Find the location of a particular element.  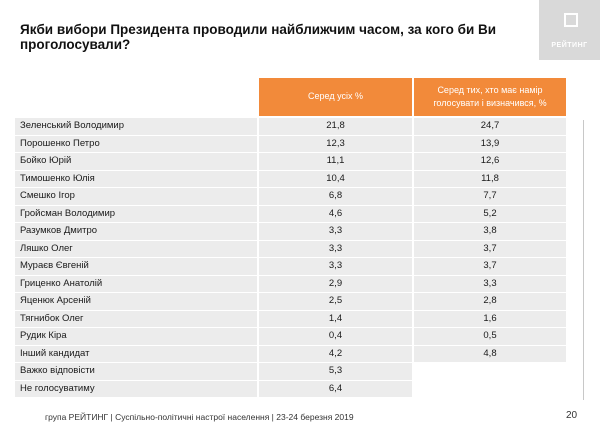

table-row: Бойко Юрій 11,1 12,6 is located at coordinates (290, 162).